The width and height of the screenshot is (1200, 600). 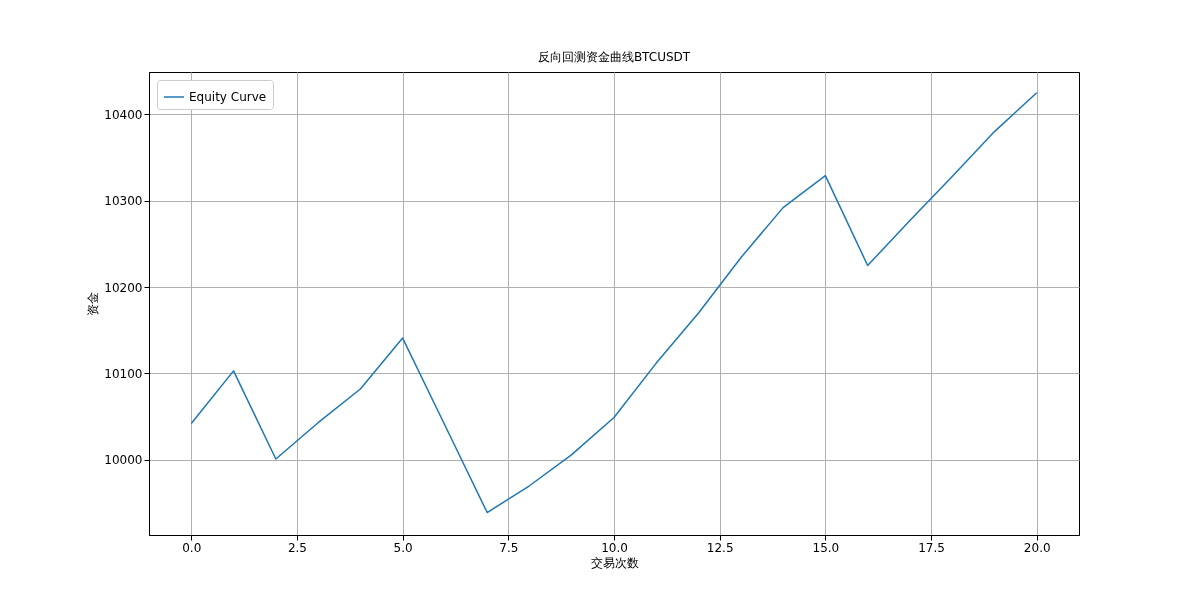 What do you see at coordinates (826, 547) in the screenshot?
I see `x-tick-label: 15.0` at bounding box center [826, 547].